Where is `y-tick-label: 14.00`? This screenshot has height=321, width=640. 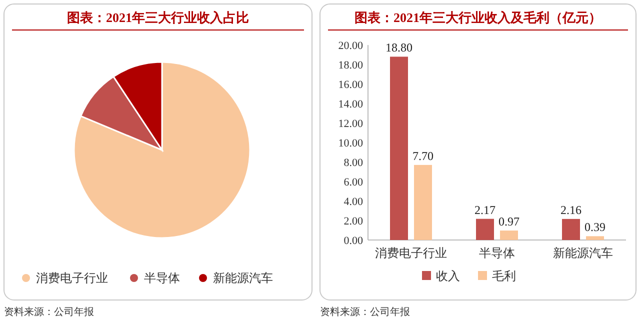 y-tick-label: 14.00 is located at coordinates (351, 104).